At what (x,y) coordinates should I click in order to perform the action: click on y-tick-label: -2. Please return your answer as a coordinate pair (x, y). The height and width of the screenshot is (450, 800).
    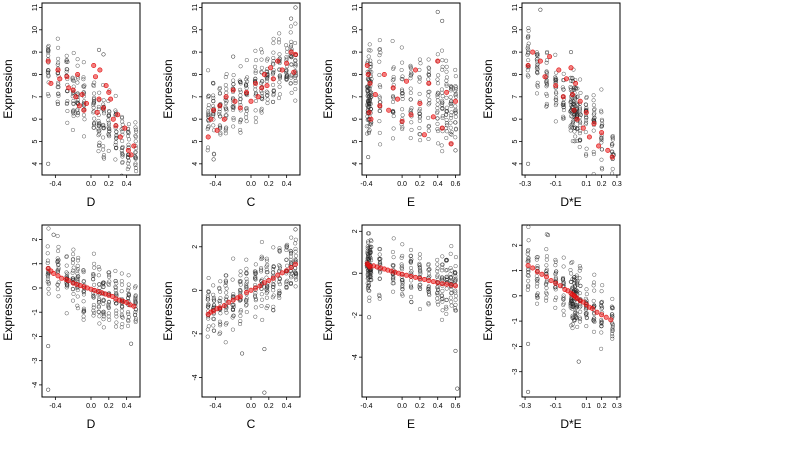
    Looking at the image, I should click on (195, 334).